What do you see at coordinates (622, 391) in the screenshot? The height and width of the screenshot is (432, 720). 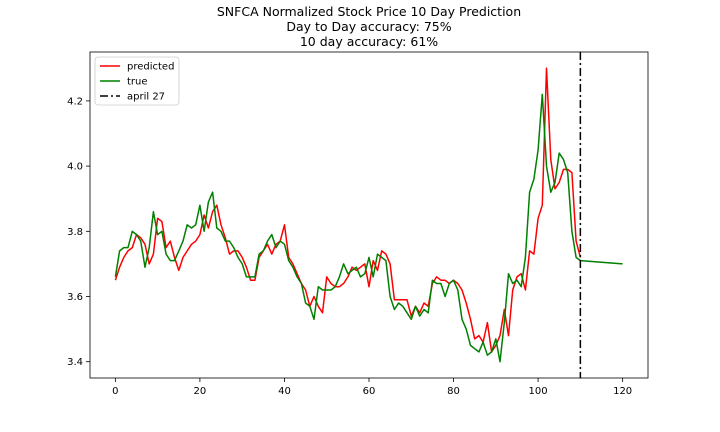 I see `x-tick-label: 120` at bounding box center [622, 391].